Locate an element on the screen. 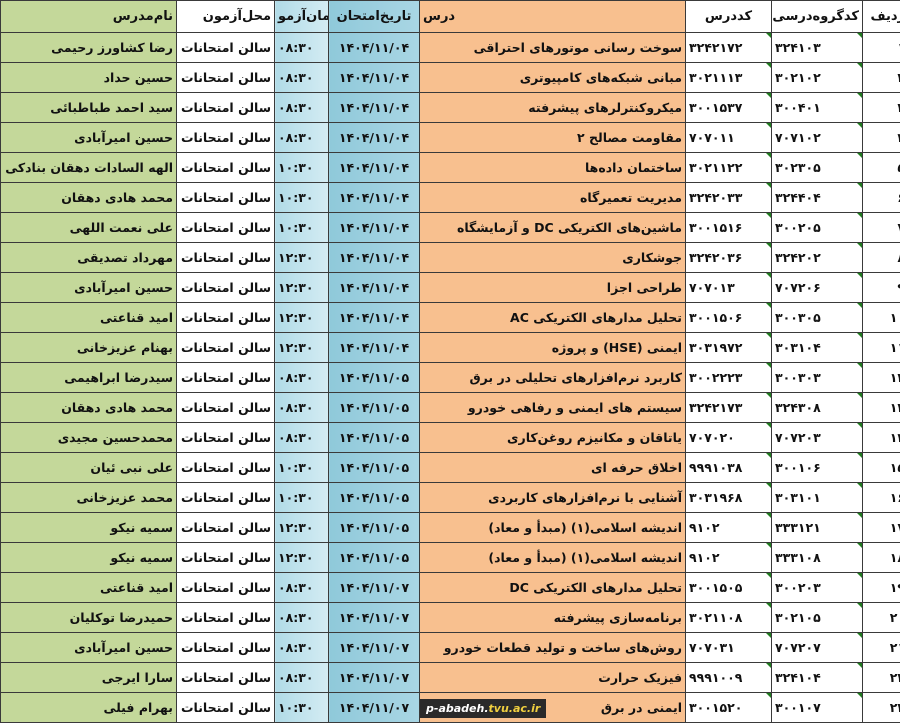 Image resolution: width=900 pixels, height=724 pixels. group-code-cell: ۳۰۰۳۰۳ is located at coordinates (817, 377).